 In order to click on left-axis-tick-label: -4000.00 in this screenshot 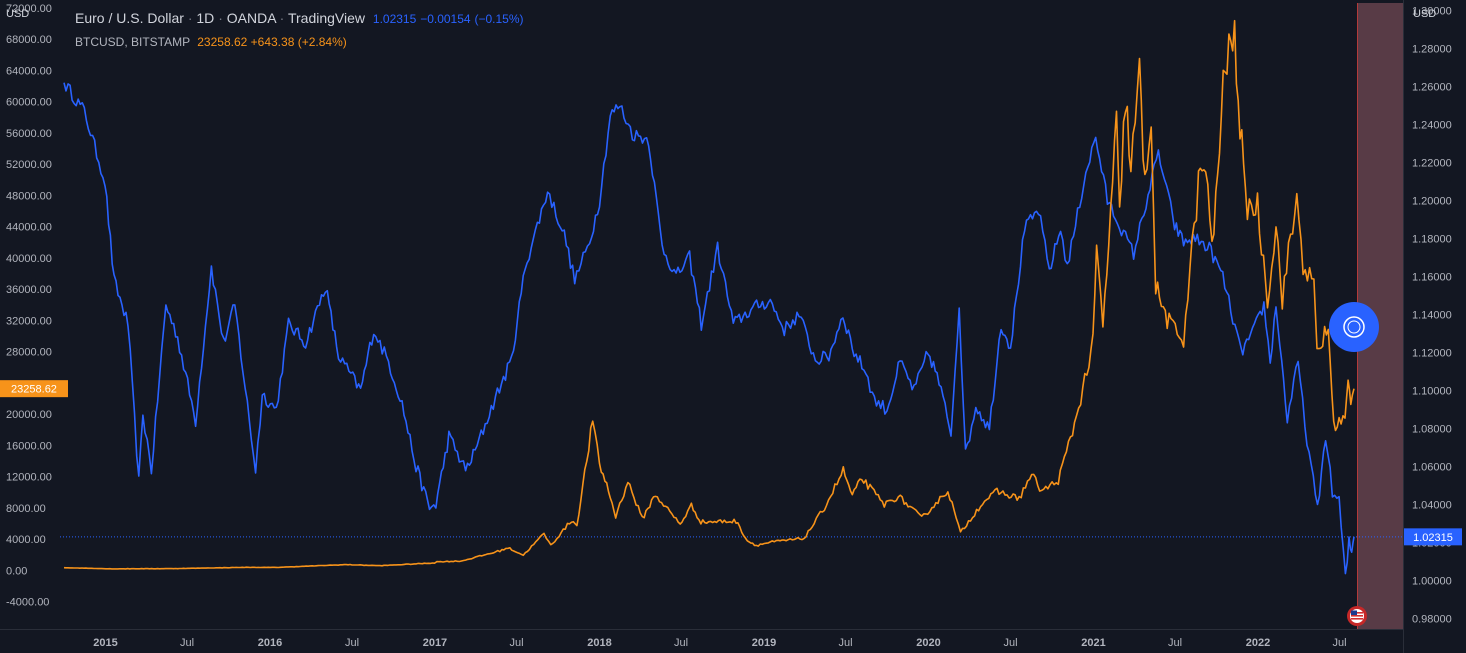, I will do `click(27, 603)`.